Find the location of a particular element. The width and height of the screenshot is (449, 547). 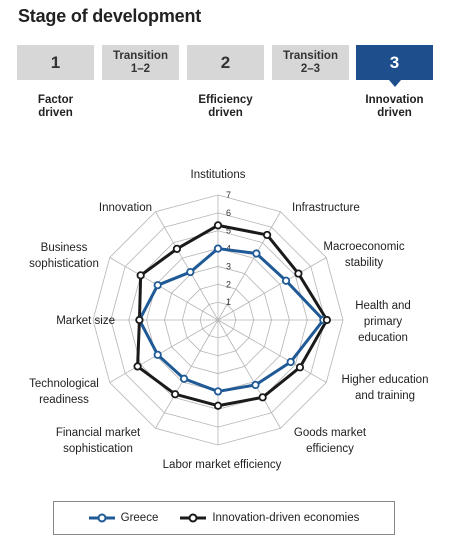

tick-label: 2 is located at coordinates (228, 284).